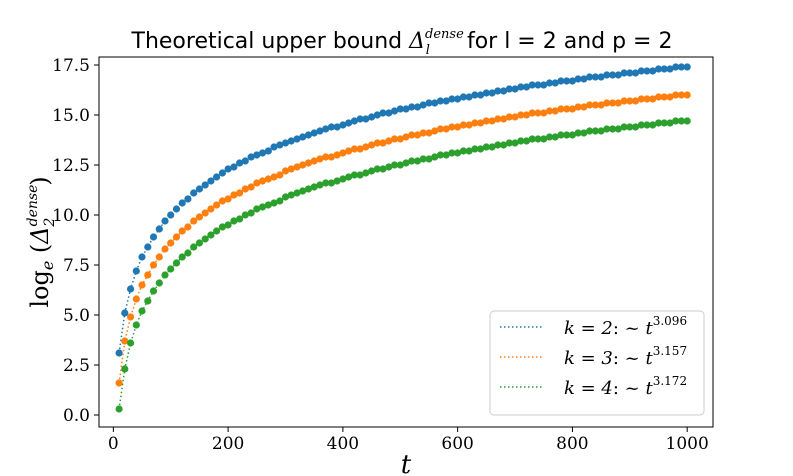 The image size is (793, 476). I want to click on y-tick-label: 17.5, so click(71, 66).